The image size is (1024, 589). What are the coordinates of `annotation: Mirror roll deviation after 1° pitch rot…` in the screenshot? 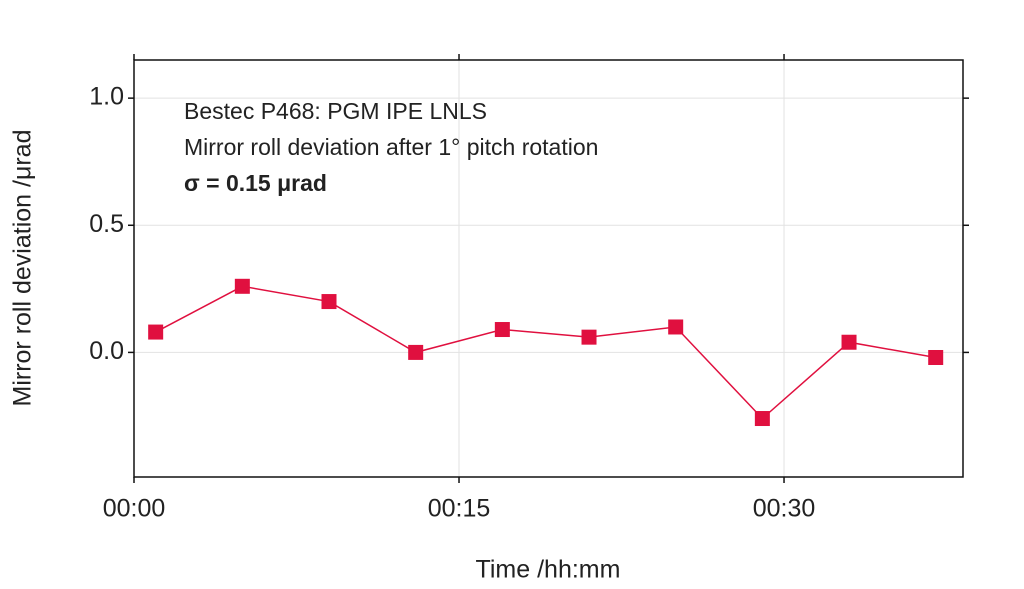 It's located at (391, 147).